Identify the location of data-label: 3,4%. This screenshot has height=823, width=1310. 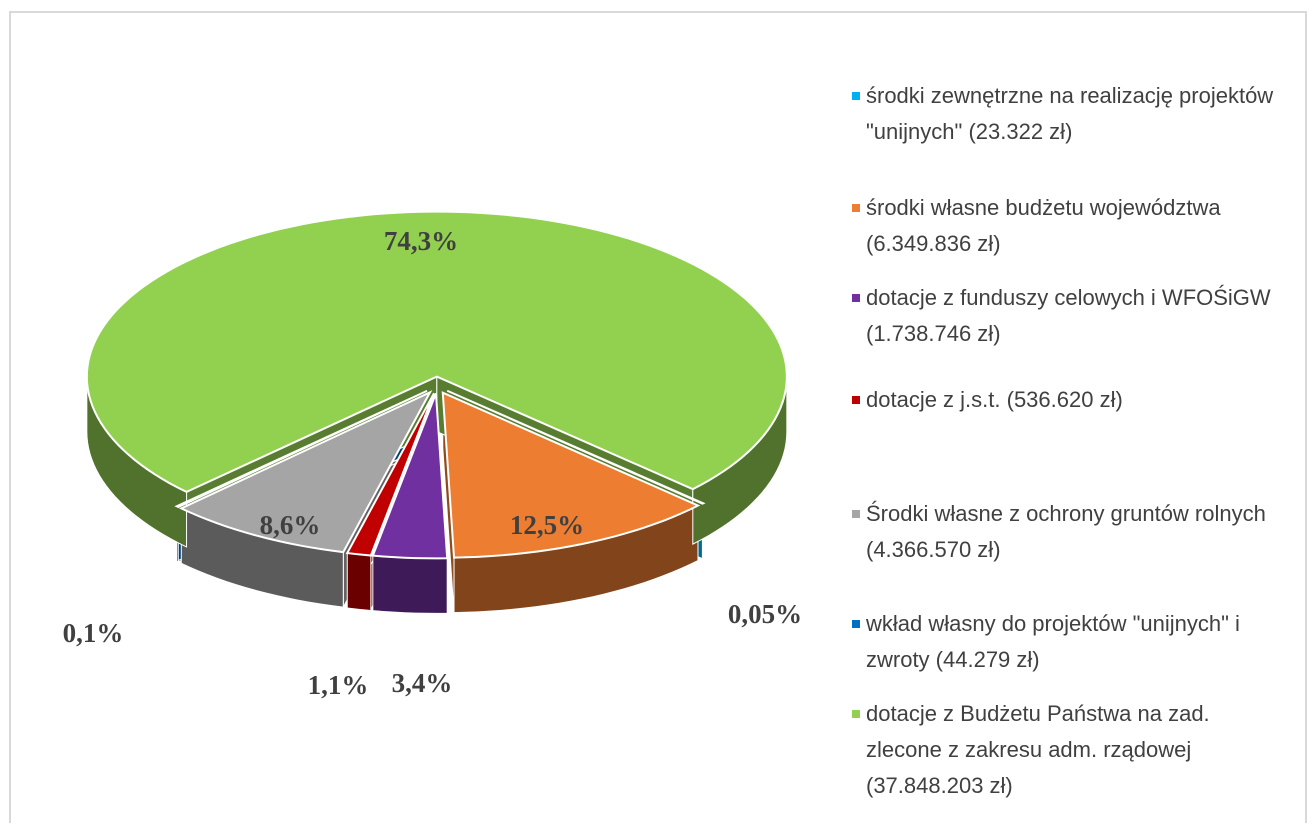
(422, 683).